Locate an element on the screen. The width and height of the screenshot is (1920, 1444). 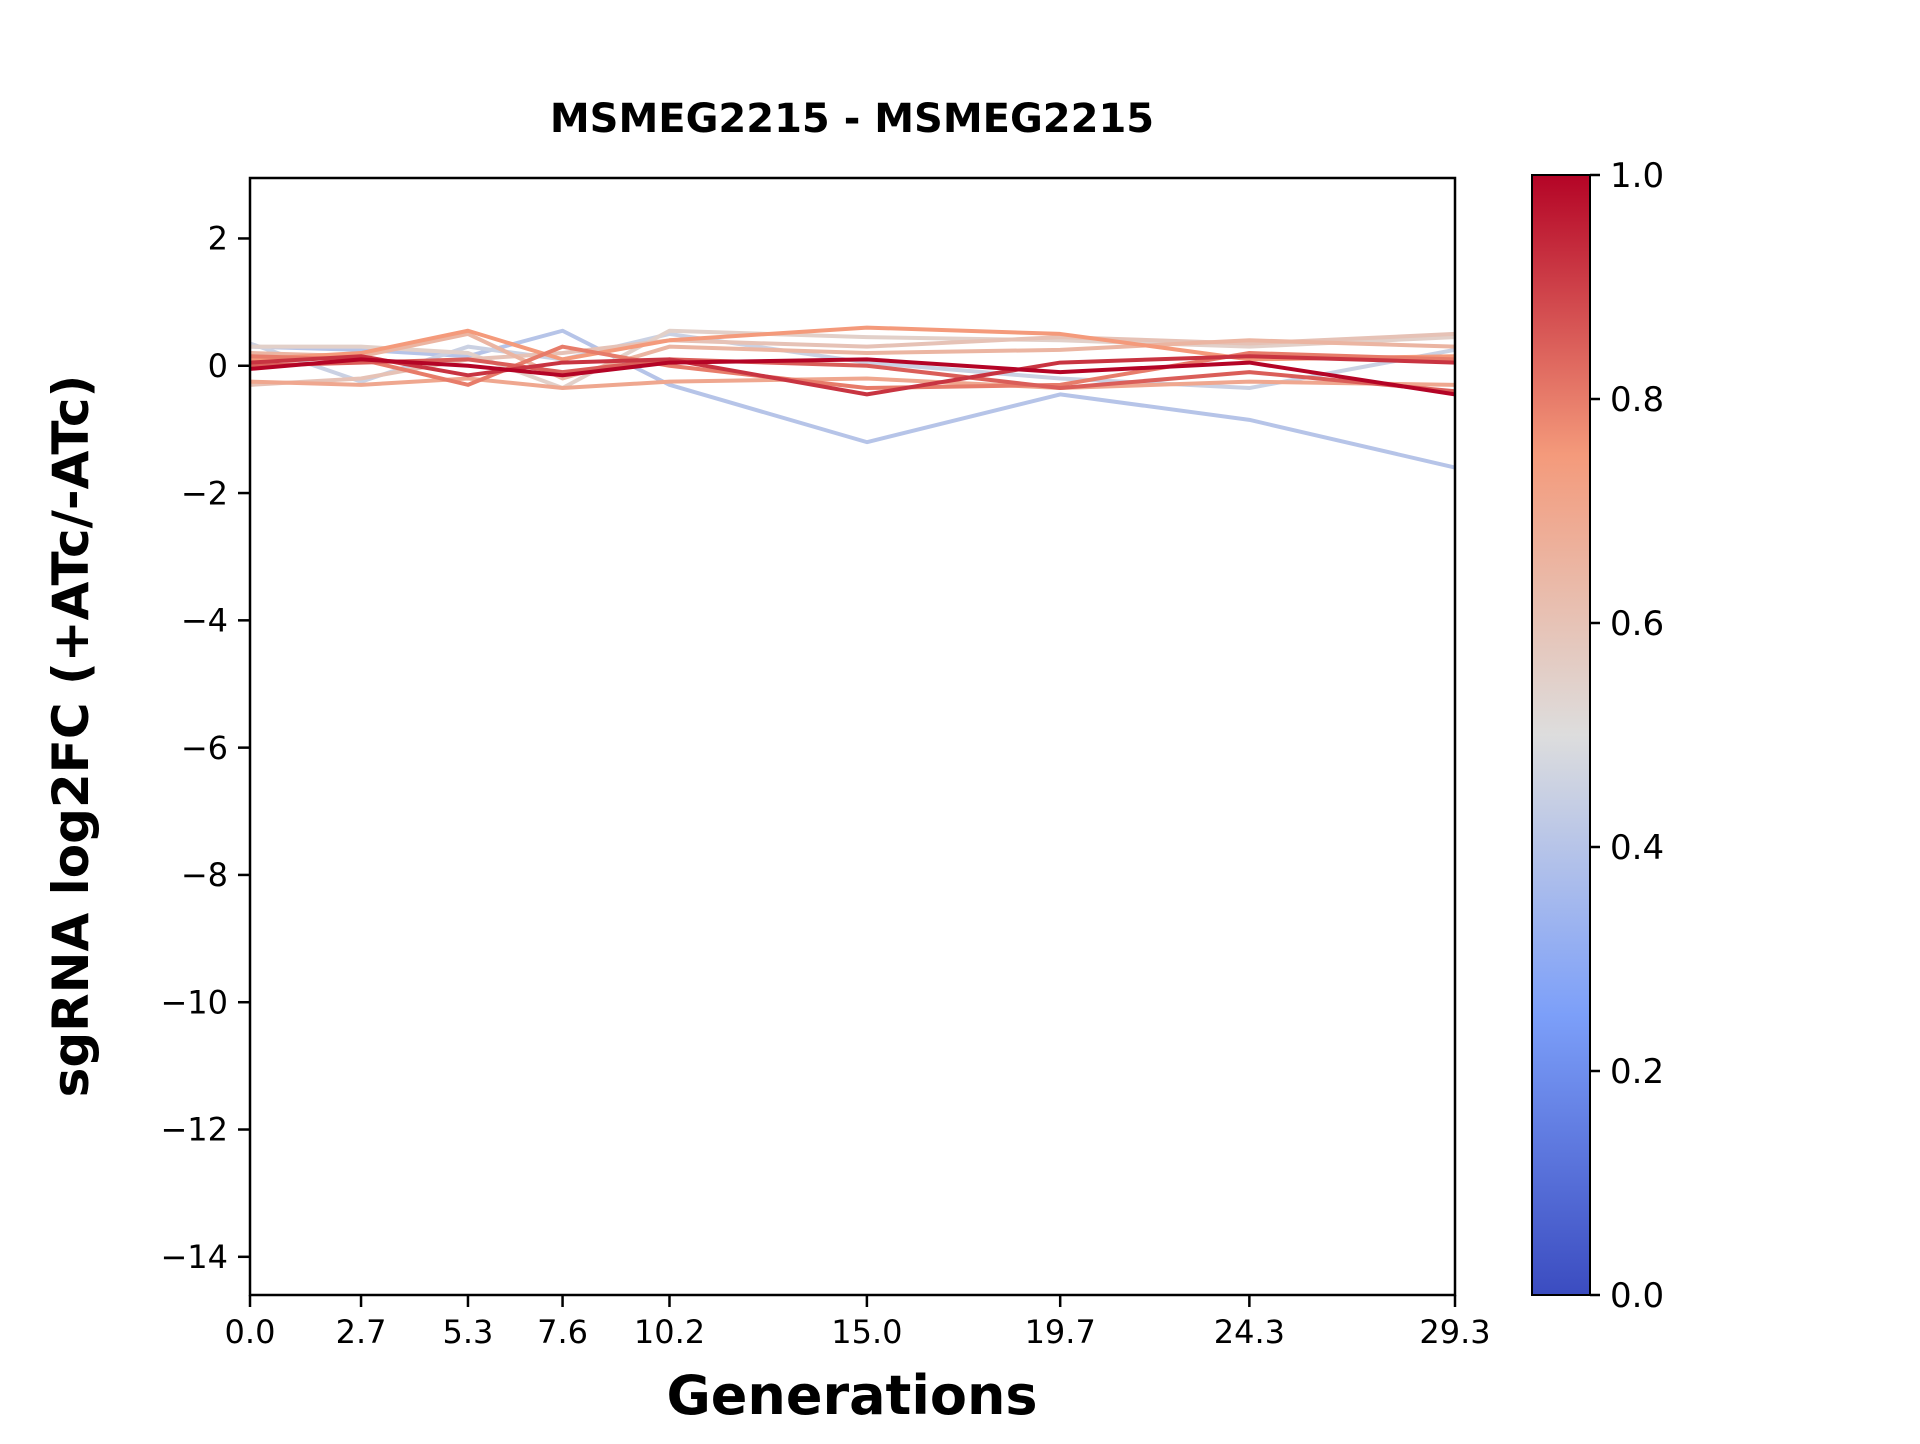
x-tick-label: 19.7 is located at coordinates (1060, 1332).